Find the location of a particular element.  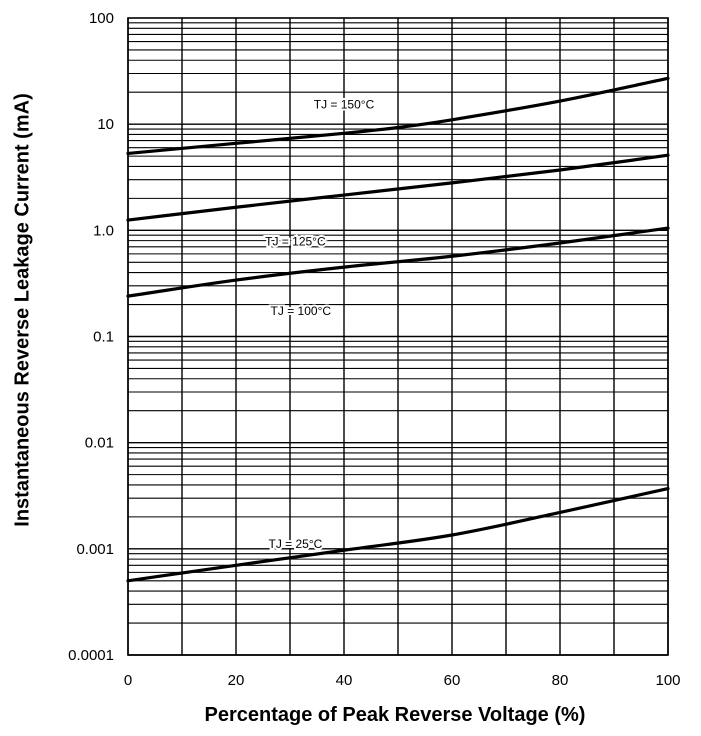

curve-label-1: TJ = 125°C is located at coordinates (295, 241).